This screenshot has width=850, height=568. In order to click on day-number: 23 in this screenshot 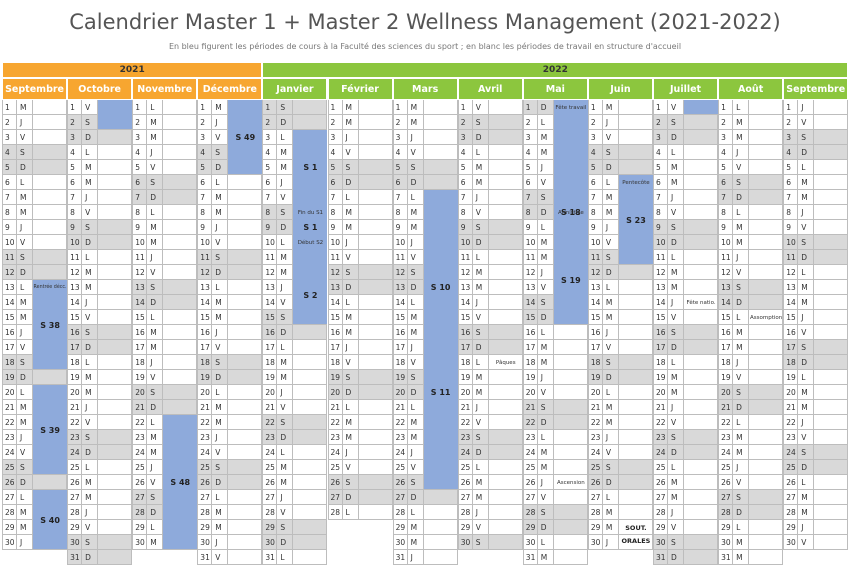, I will do `click(205, 437)`.